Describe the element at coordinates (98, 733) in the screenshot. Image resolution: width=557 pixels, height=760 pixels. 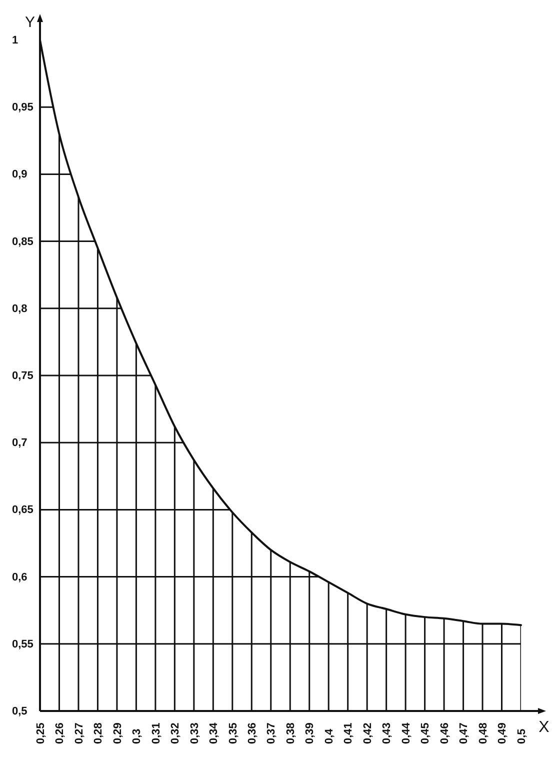
I see `x-tick-label: 0,28` at that location.